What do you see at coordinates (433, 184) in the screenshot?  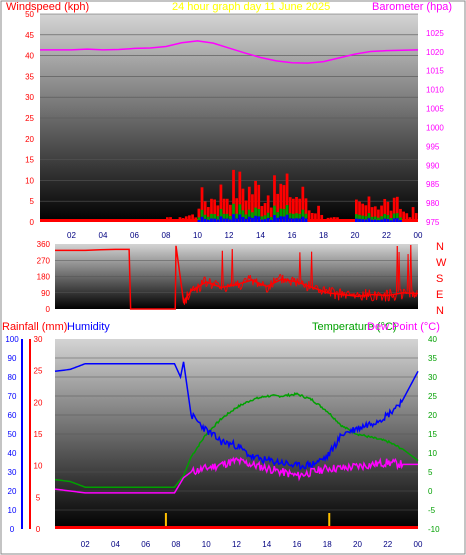 I see `barometer-tick-label: 985` at bounding box center [433, 184].